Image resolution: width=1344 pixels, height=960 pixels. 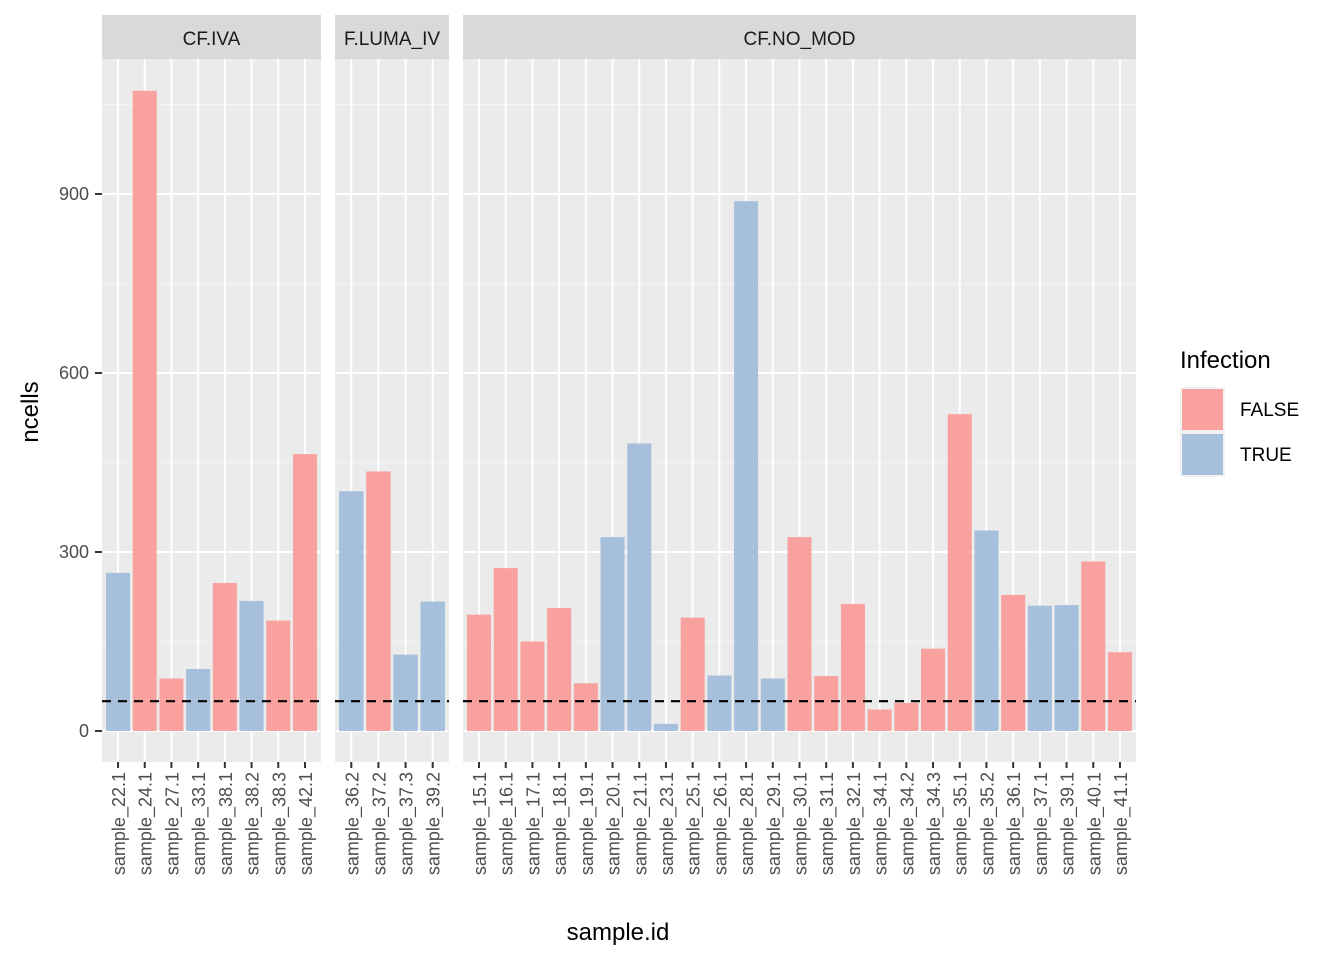 I want to click on x-tick-label: sample_32.1, so click(x=854, y=823).